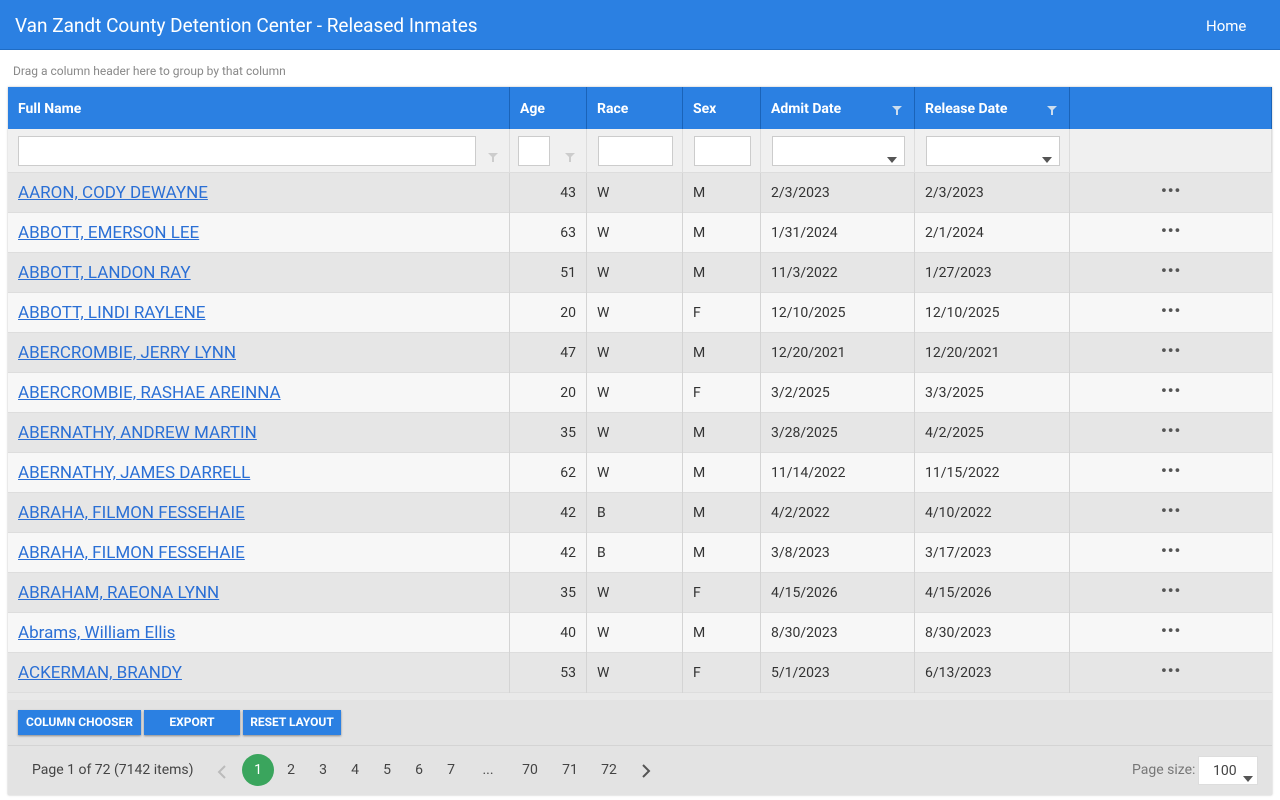 The height and width of the screenshot is (800, 1280). What do you see at coordinates (548, 108) in the screenshot?
I see `column-header: Age` at bounding box center [548, 108].